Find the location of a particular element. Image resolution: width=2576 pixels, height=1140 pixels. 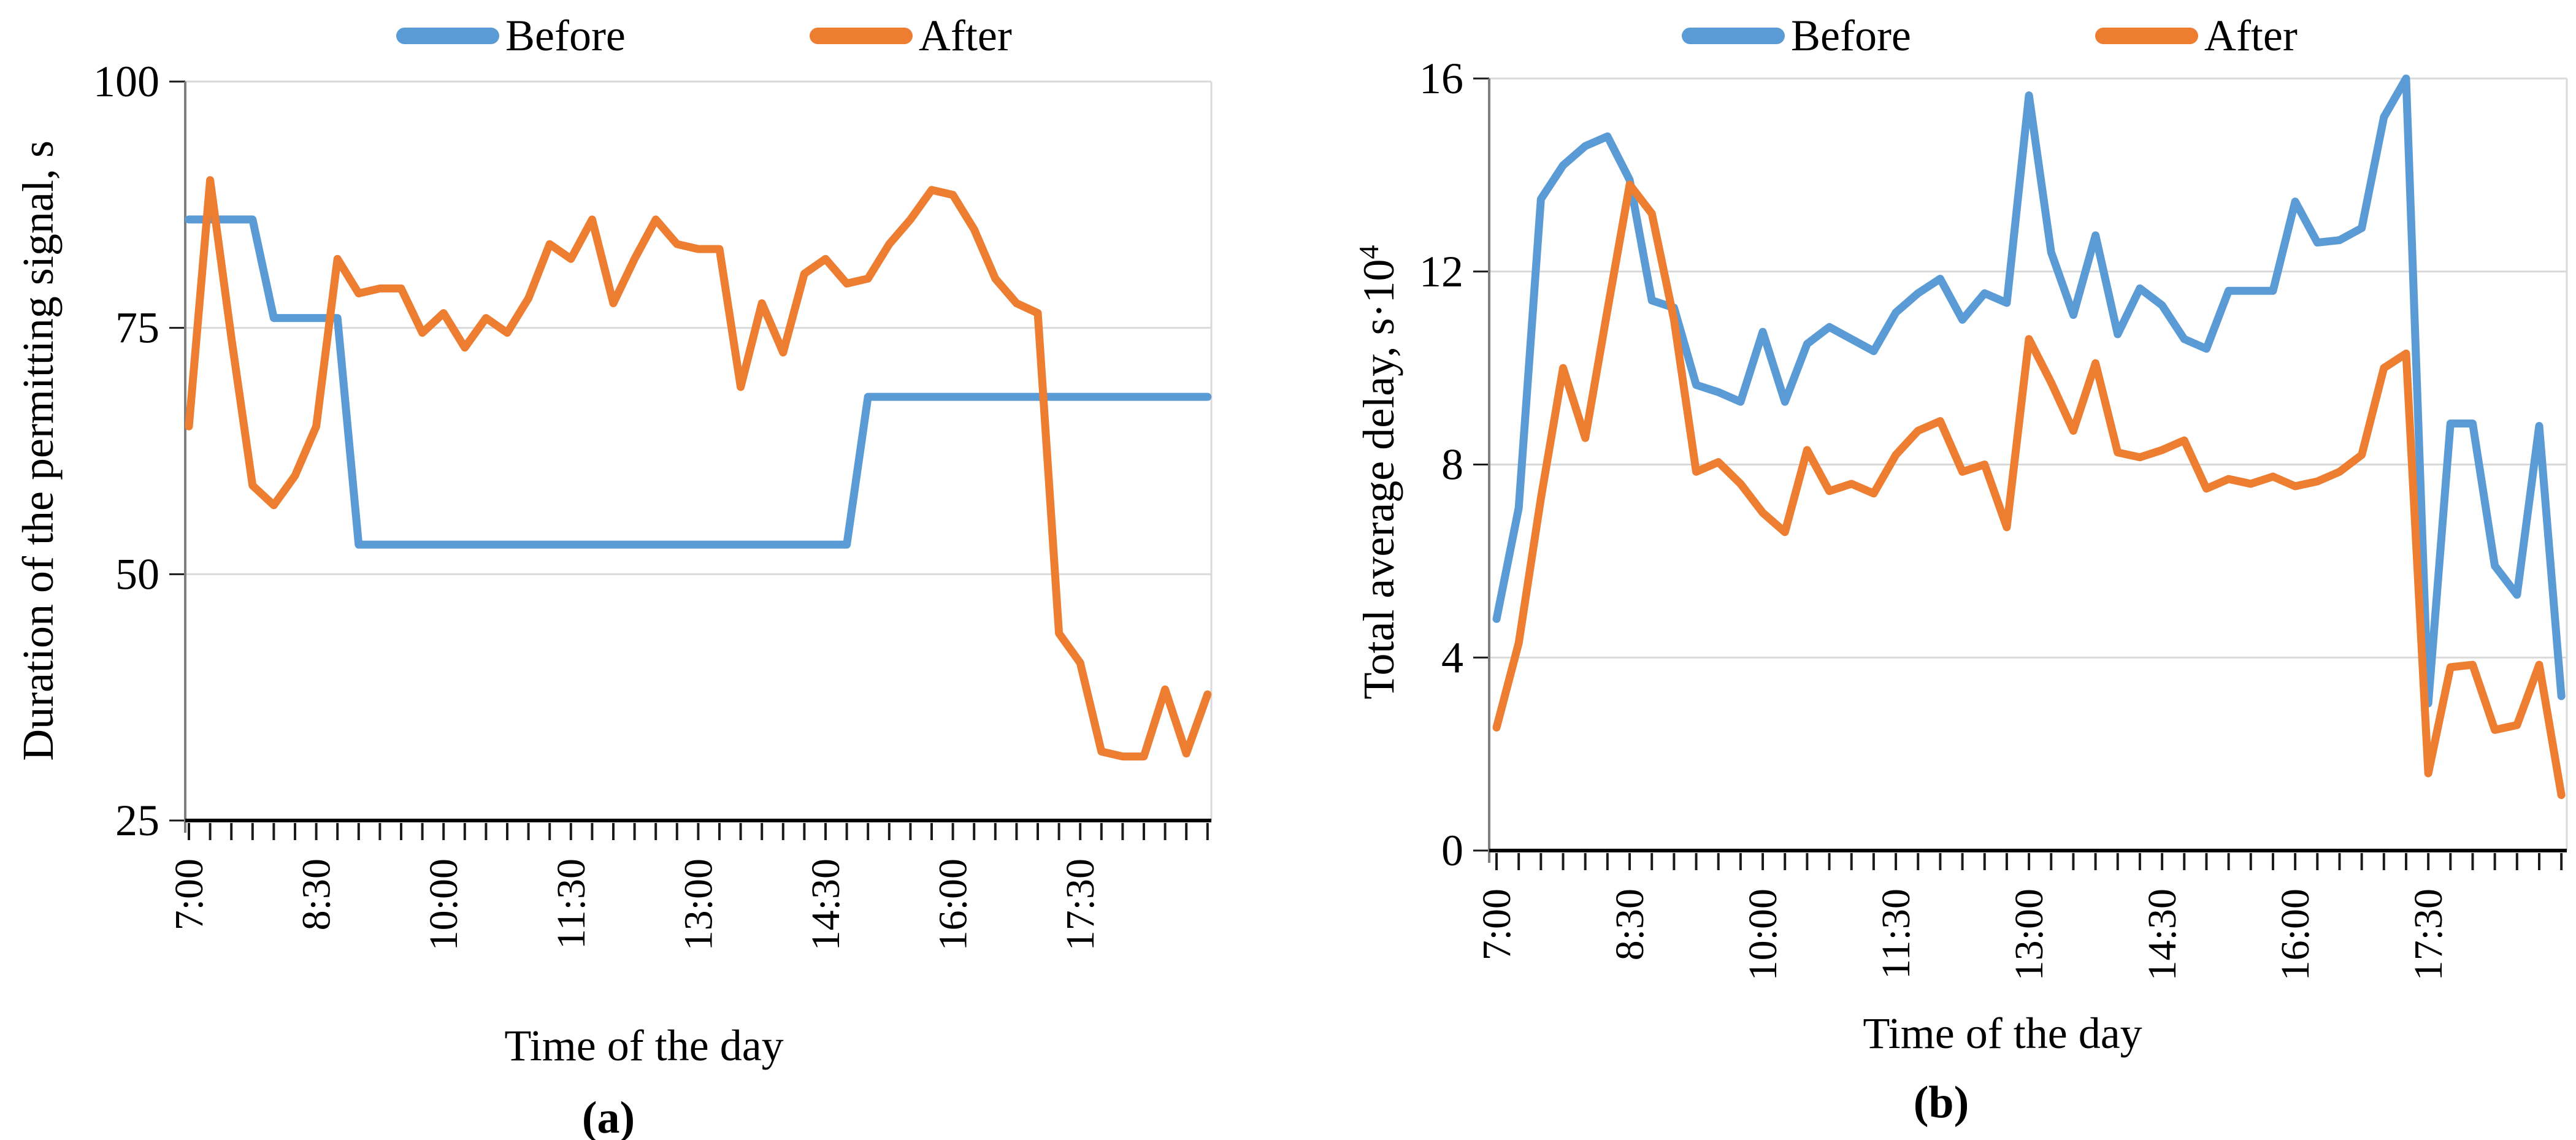

y-axis-title-panel-a: Duration of the permitting signal, s is located at coordinates (38, 450).